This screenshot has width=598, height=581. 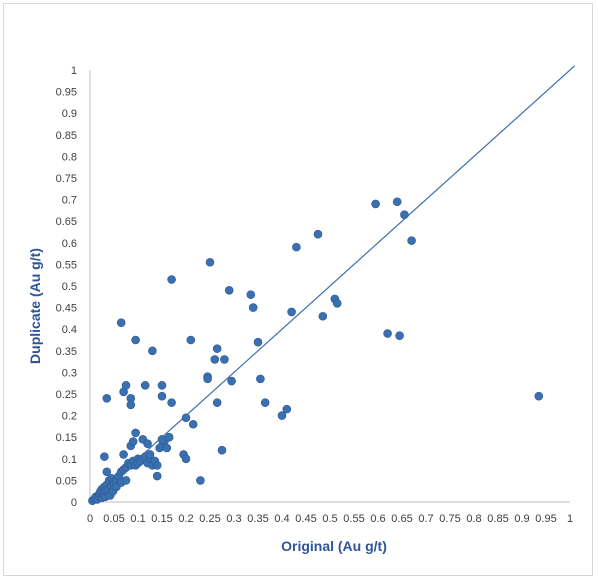 I want to click on x-tick-label: 0, so click(x=90, y=519).